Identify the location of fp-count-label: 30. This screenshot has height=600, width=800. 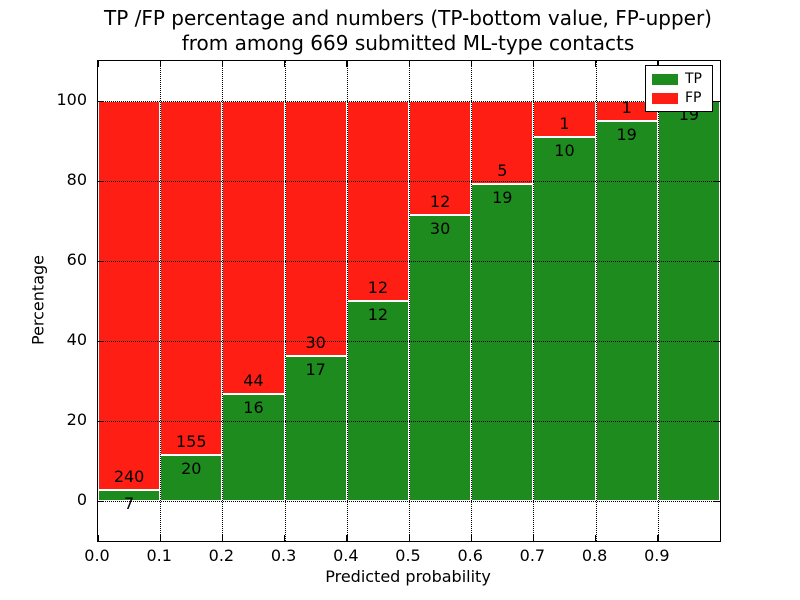
(315, 343).